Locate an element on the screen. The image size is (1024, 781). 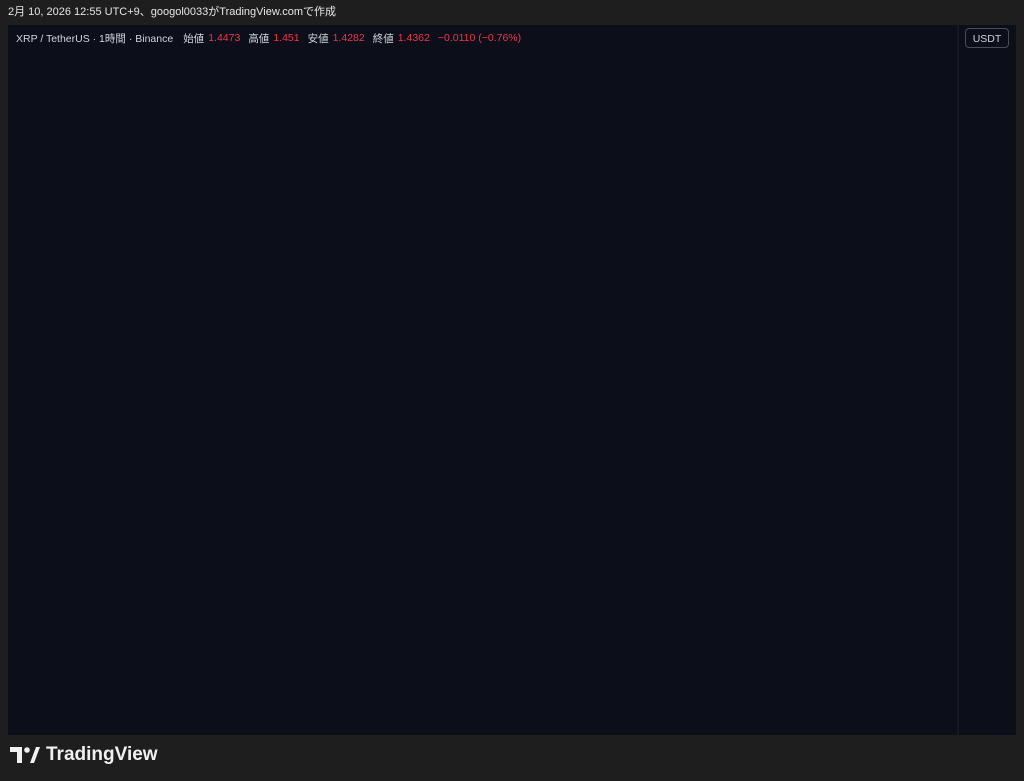
change: −0.0110 (−0.76%) is located at coordinates (479, 38).